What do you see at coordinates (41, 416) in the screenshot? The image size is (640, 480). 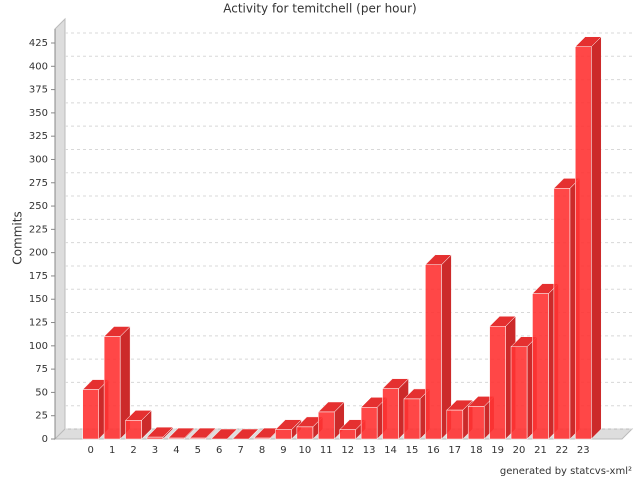 I see `y-tick-label: 25` at bounding box center [41, 416].